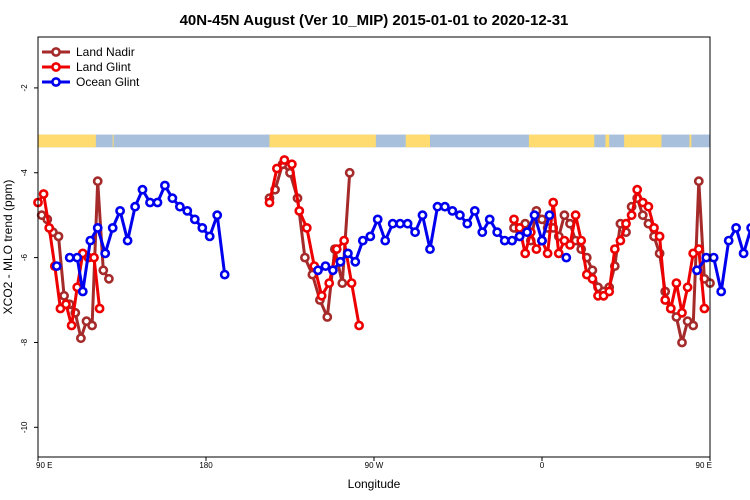 The image size is (750, 500). What do you see at coordinates (88, 52) in the screenshot?
I see `legend-item: Land Nadir` at bounding box center [88, 52].